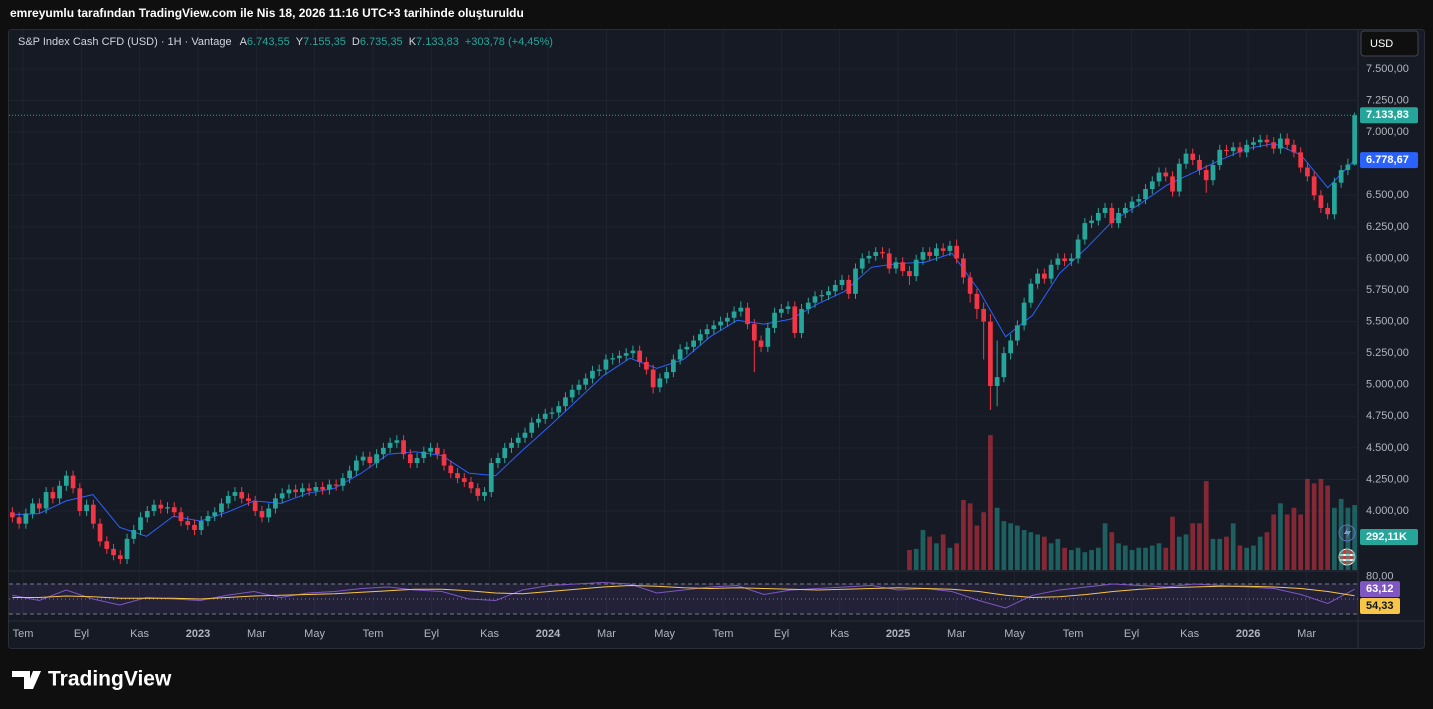 This screenshot has height=709, width=1433. Describe the element at coordinates (1380, 606) in the screenshot. I see `rsi-label-box` at that location.